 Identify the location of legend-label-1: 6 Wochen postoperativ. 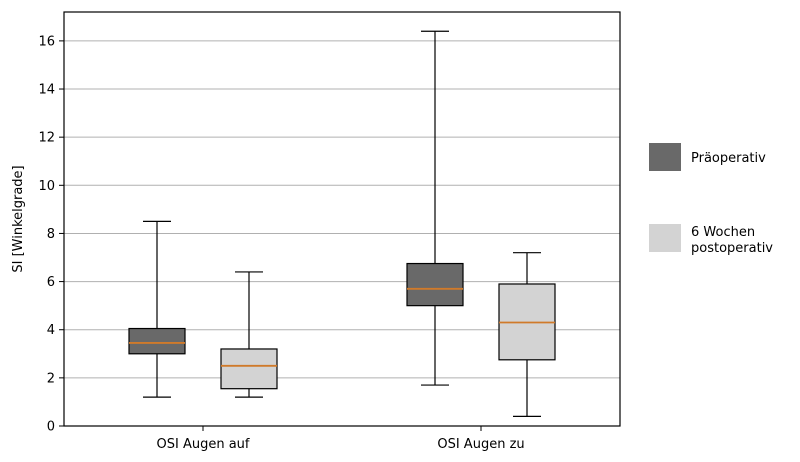
(732, 240).